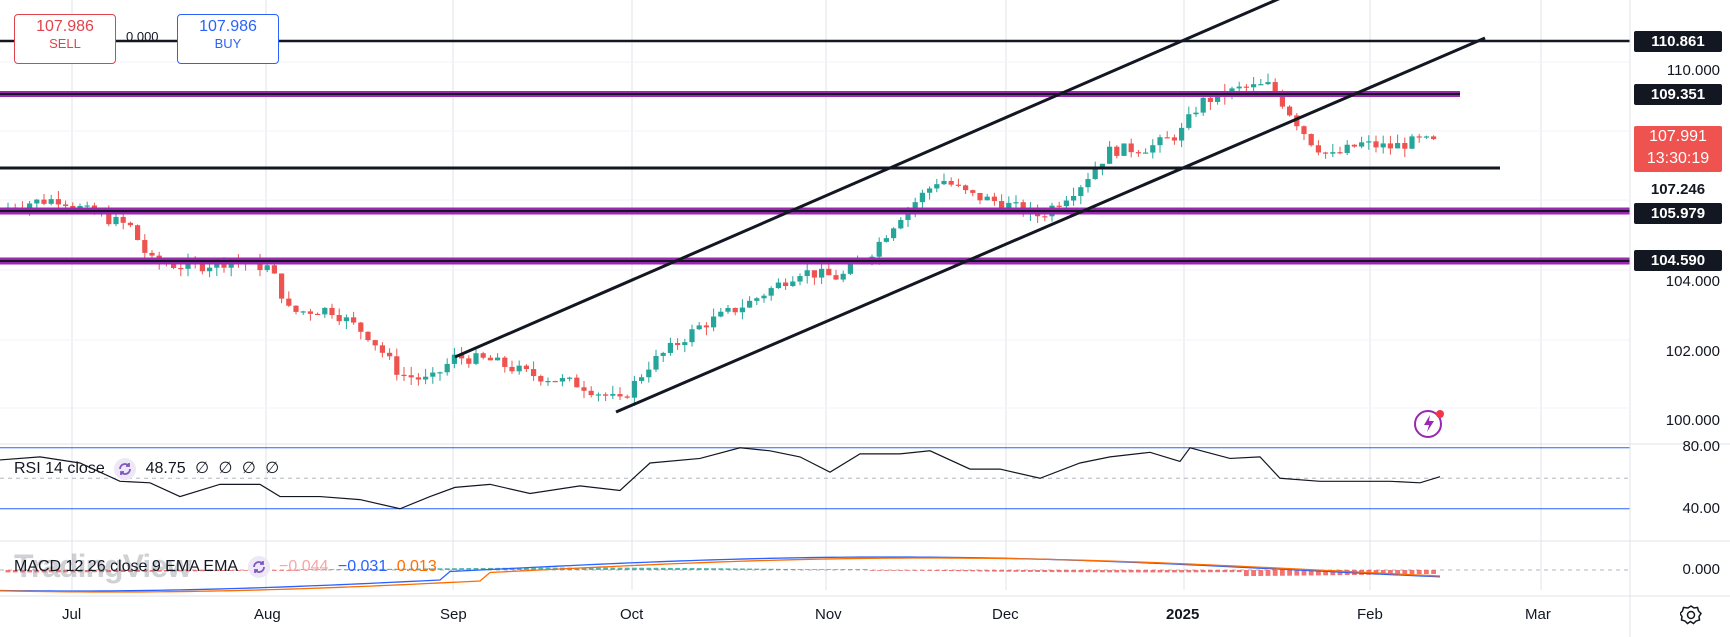  Describe the element at coordinates (1005, 614) in the screenshot. I see `time-axis-label: Dec` at that location.